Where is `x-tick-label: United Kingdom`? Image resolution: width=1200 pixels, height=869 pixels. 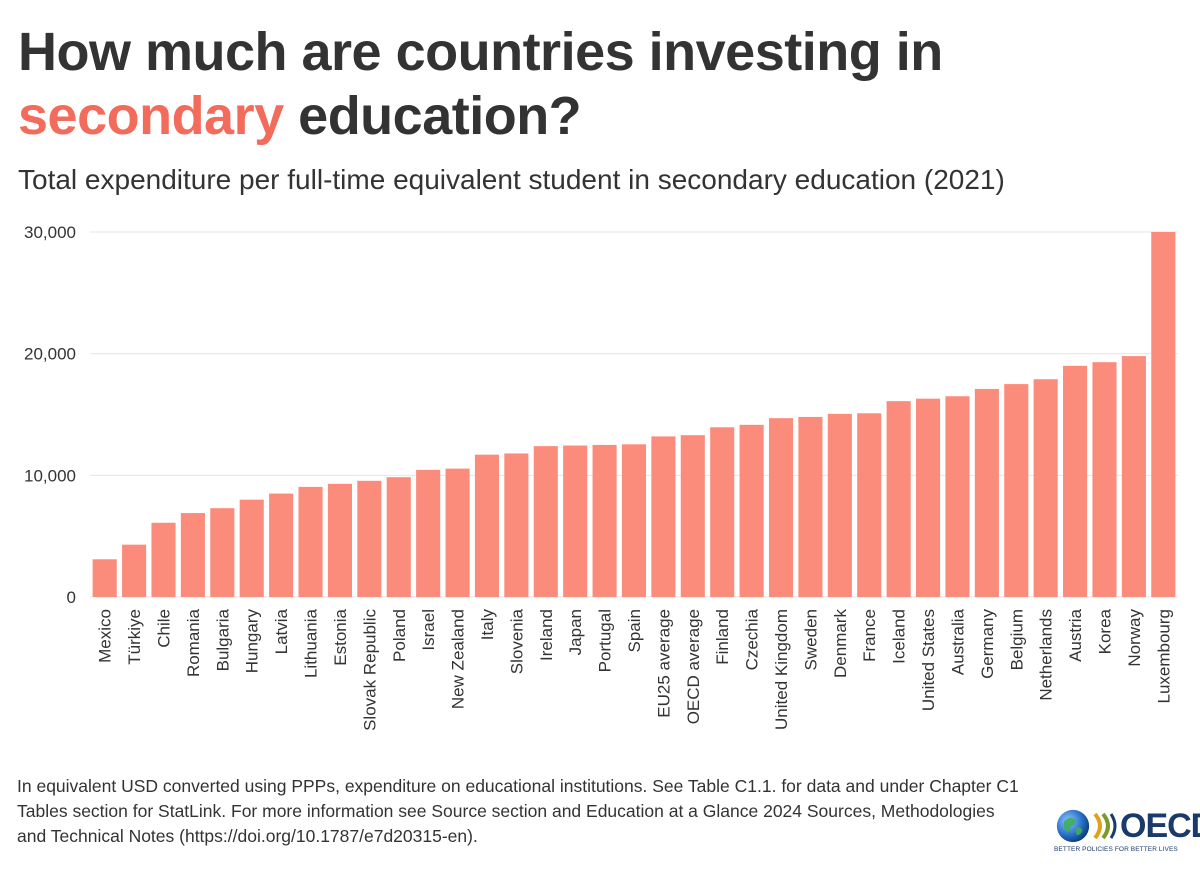 x-tick-label: United Kingdom is located at coordinates (781, 669).